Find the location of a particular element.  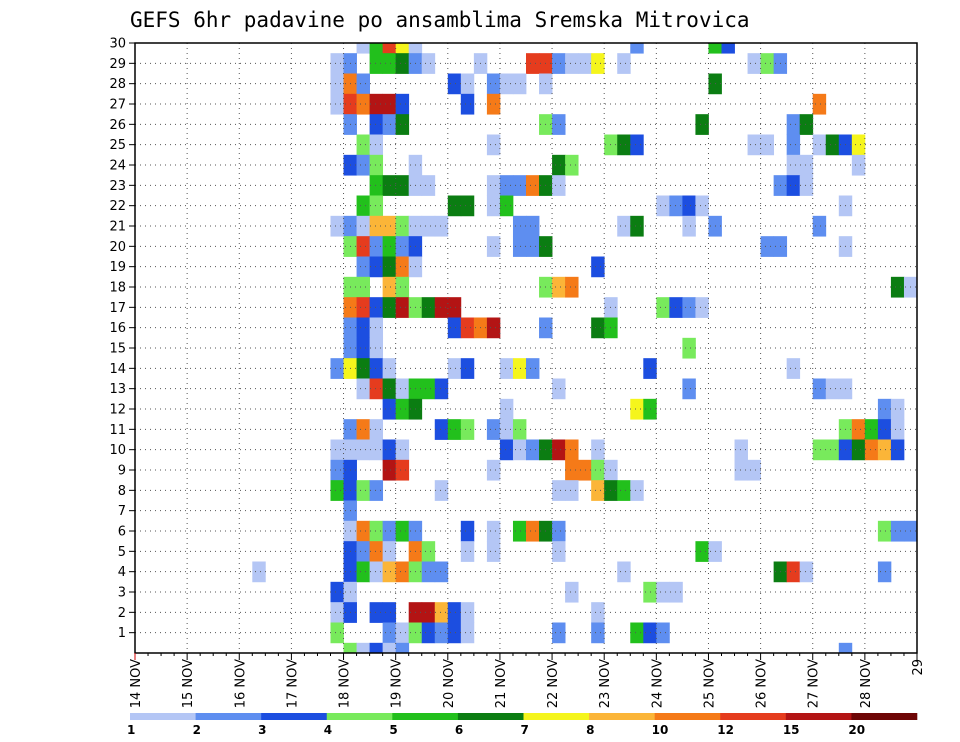

y-tick-label: 11 is located at coordinates (117, 430).